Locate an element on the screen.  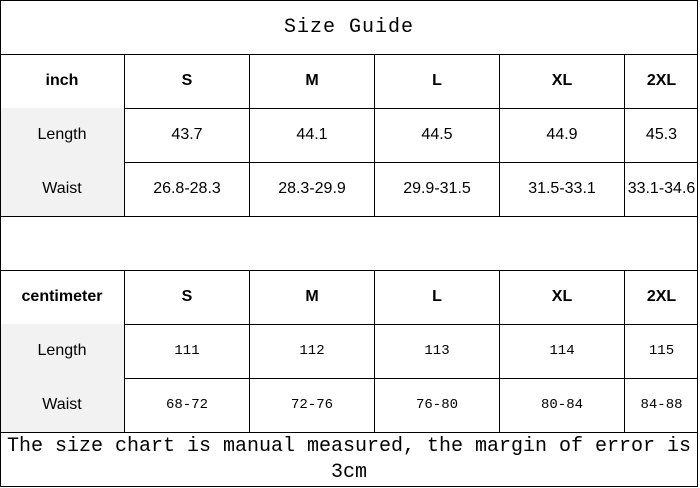
cm-value-cell: 115 is located at coordinates (661, 351).